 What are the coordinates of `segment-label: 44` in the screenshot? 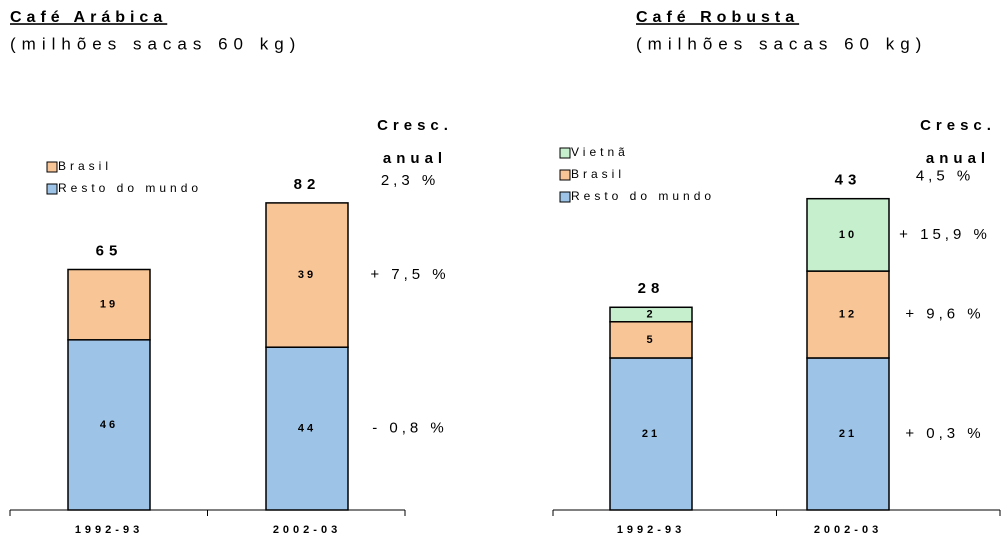 It's located at (307, 429).